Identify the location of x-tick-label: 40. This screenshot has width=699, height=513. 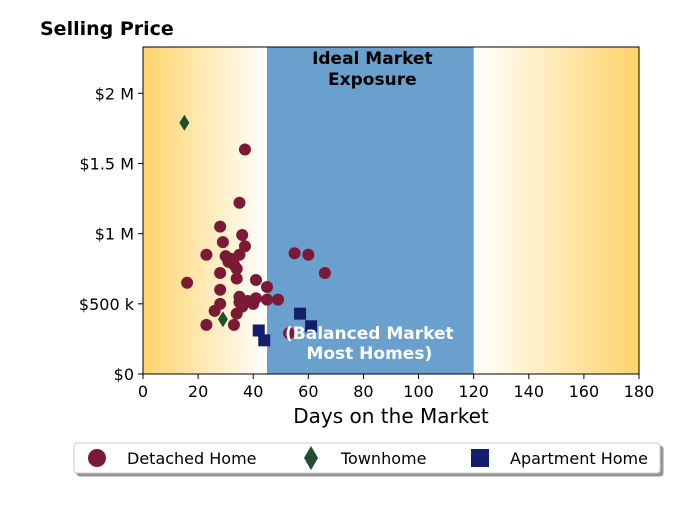
(253, 391).